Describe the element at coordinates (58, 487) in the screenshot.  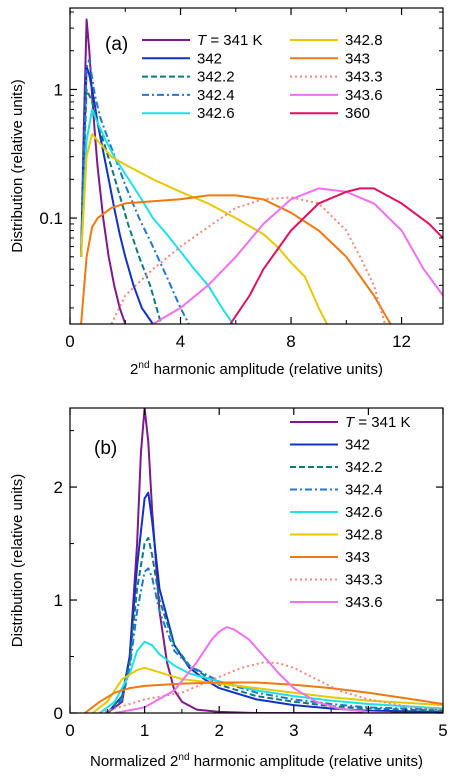
I see `y-tick-label: 2` at that location.